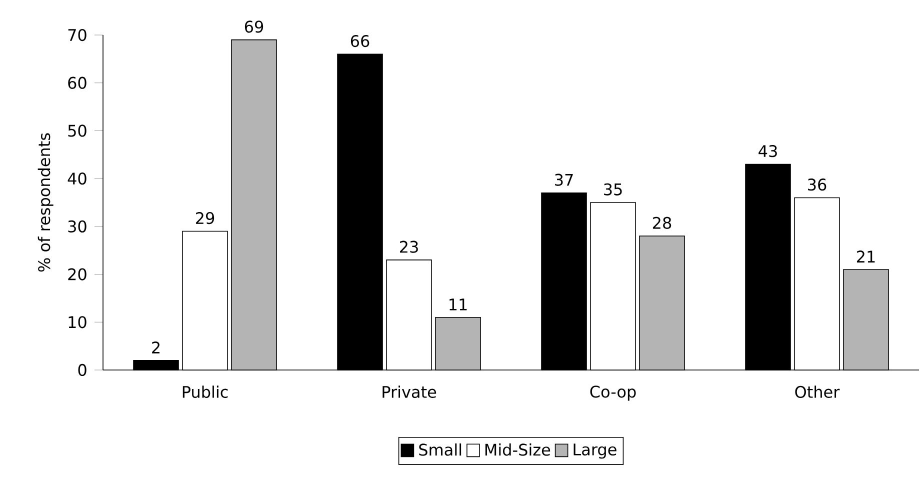 This screenshot has height=478, width=920. What do you see at coordinates (865, 256) in the screenshot?
I see `data-label: 21` at bounding box center [865, 256].